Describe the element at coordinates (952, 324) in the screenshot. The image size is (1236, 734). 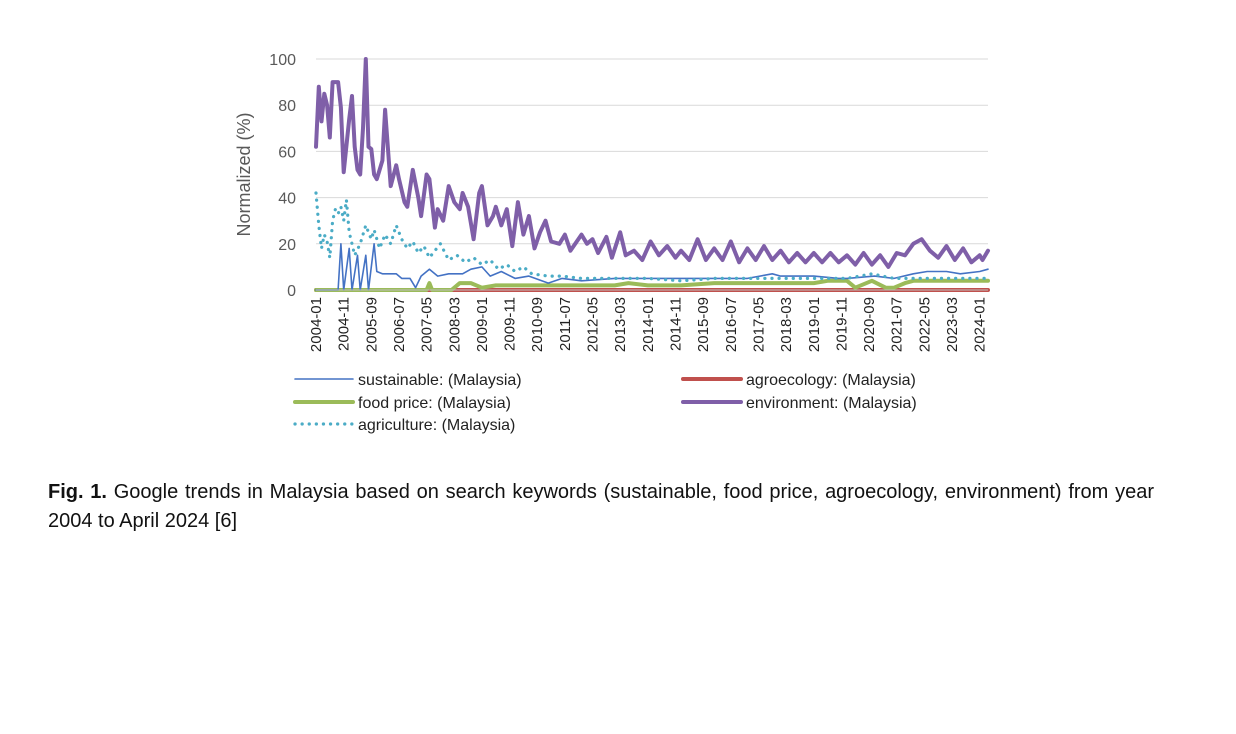
I see `x-tick-label: 2023-03` at that location.